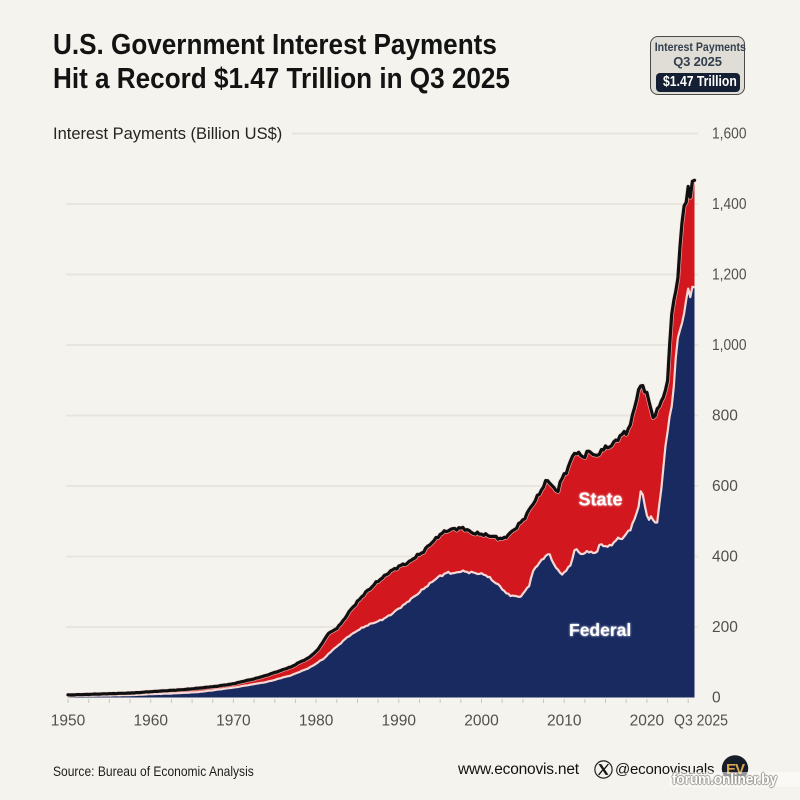 The width and height of the screenshot is (800, 800). I want to click on svg-text: 2000, so click(481, 721).